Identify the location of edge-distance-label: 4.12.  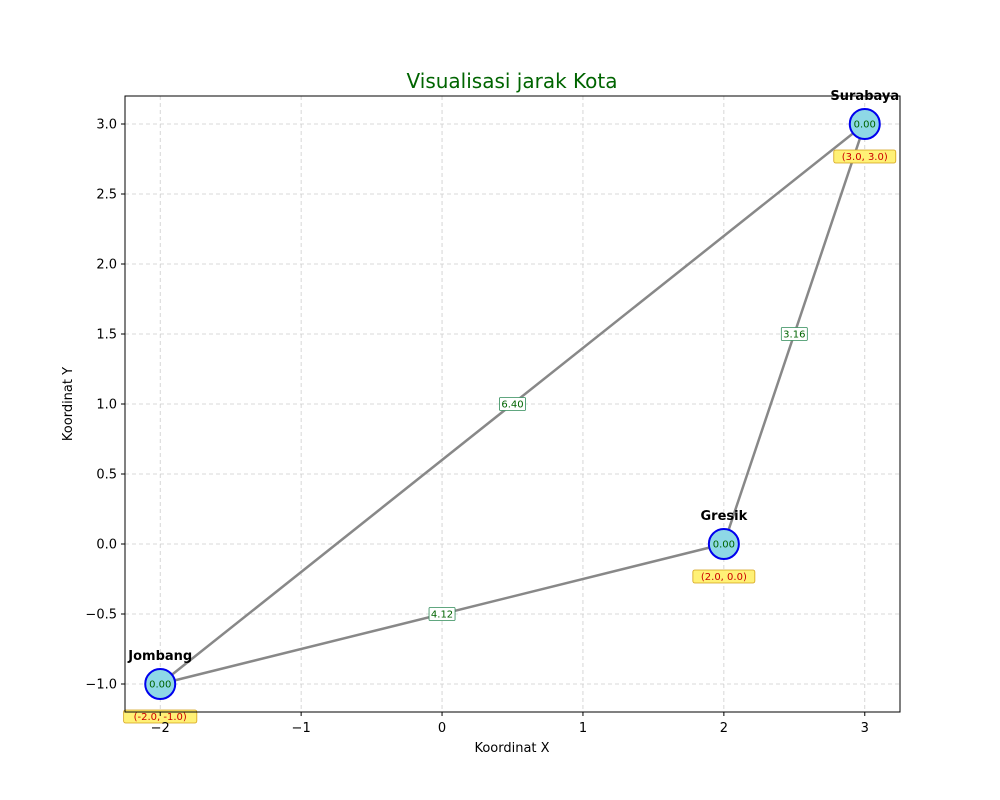
(442, 615).